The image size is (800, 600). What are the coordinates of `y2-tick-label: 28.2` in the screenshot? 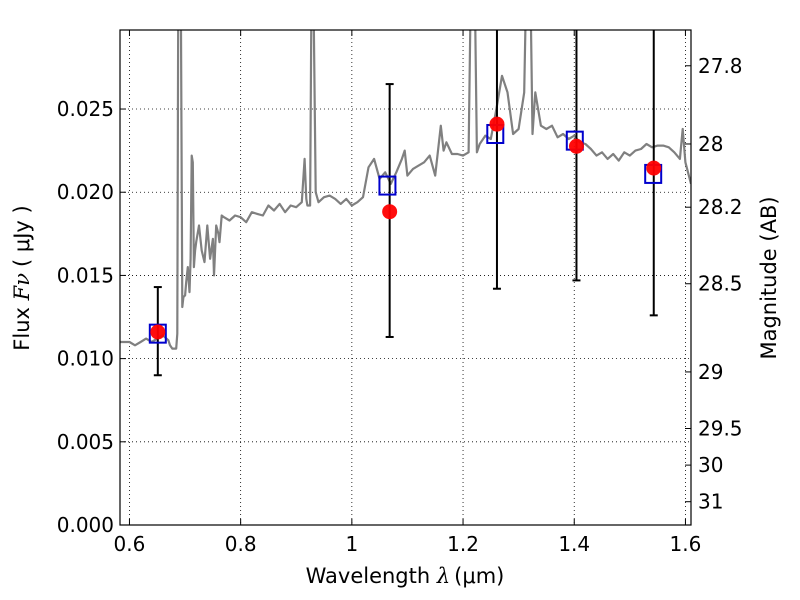 It's located at (720, 207).